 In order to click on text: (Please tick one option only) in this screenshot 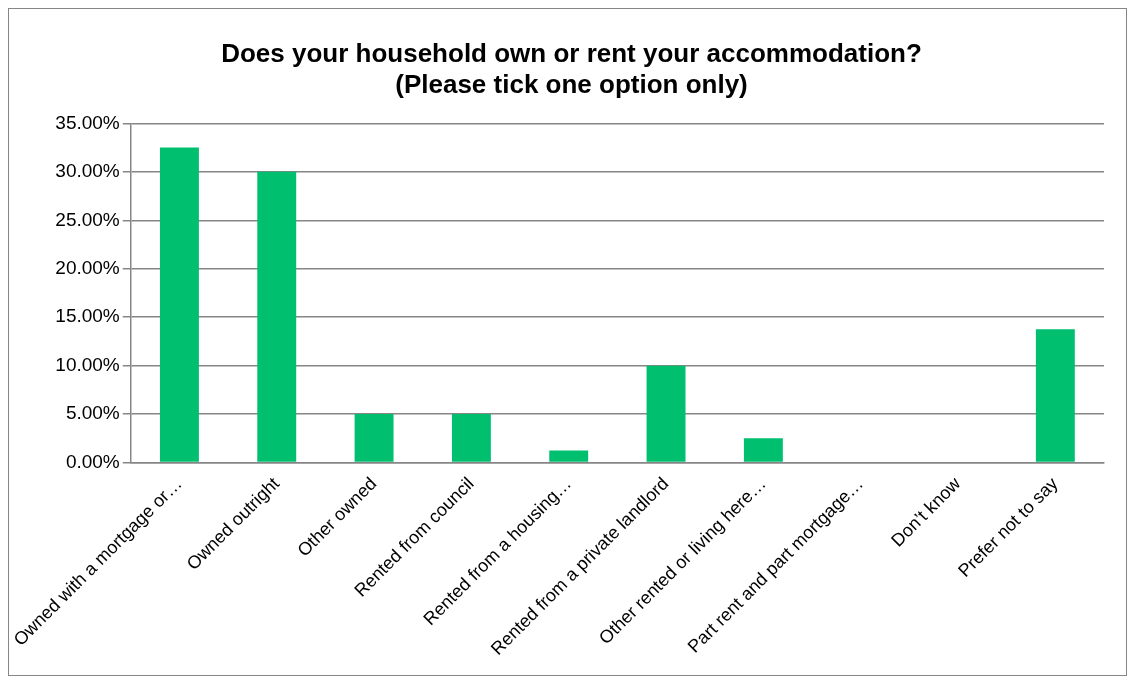, I will do `click(571, 83)`.